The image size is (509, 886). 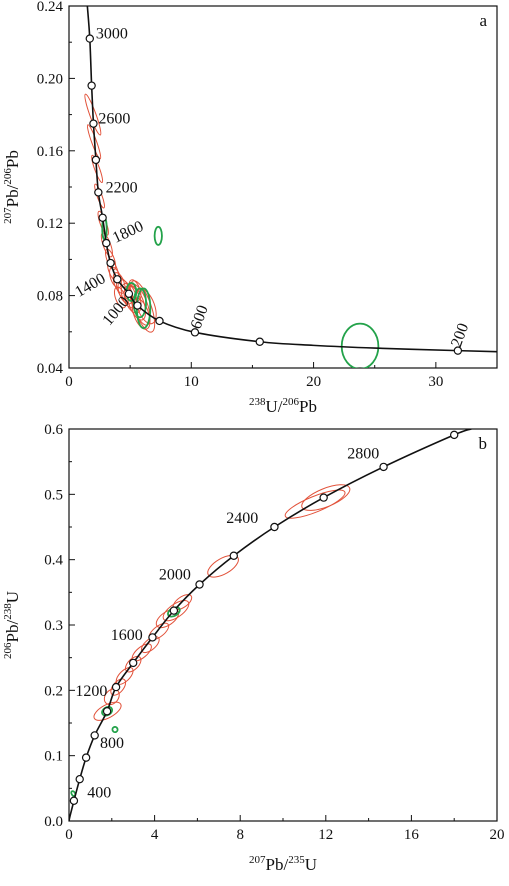 I want to click on x-axis-title: 238U/206Pb, so click(x=283, y=406).